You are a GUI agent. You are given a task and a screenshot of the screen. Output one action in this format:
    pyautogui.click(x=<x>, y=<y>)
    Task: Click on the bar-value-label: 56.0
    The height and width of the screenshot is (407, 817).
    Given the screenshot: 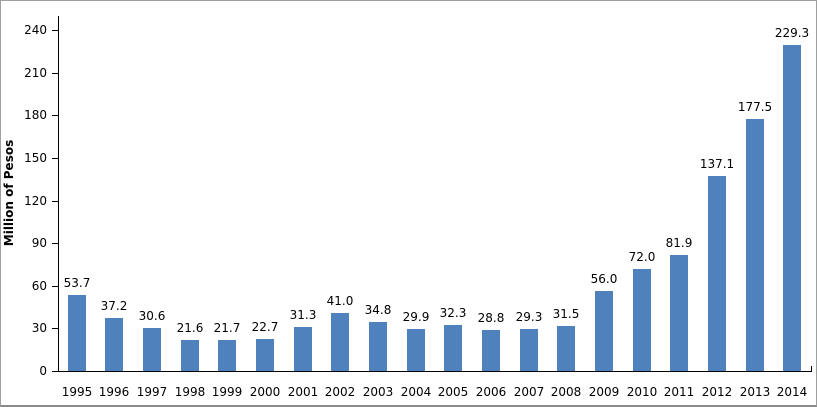 What is the action you would take?
    pyautogui.click(x=604, y=279)
    